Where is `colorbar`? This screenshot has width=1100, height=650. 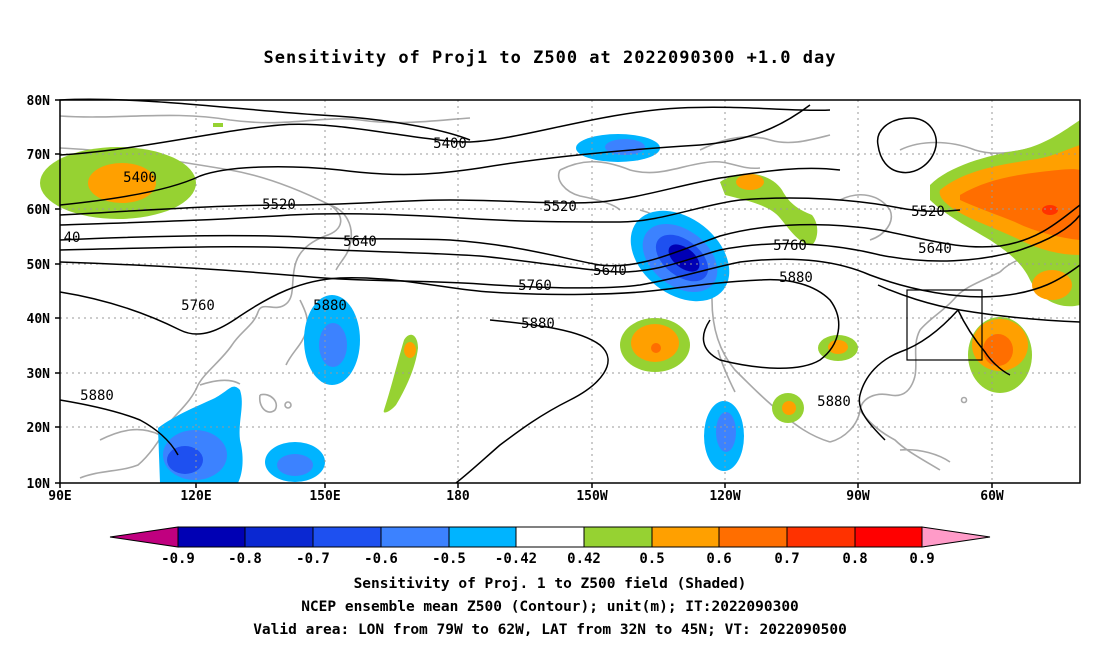
colorbar is located at coordinates (550, 537).